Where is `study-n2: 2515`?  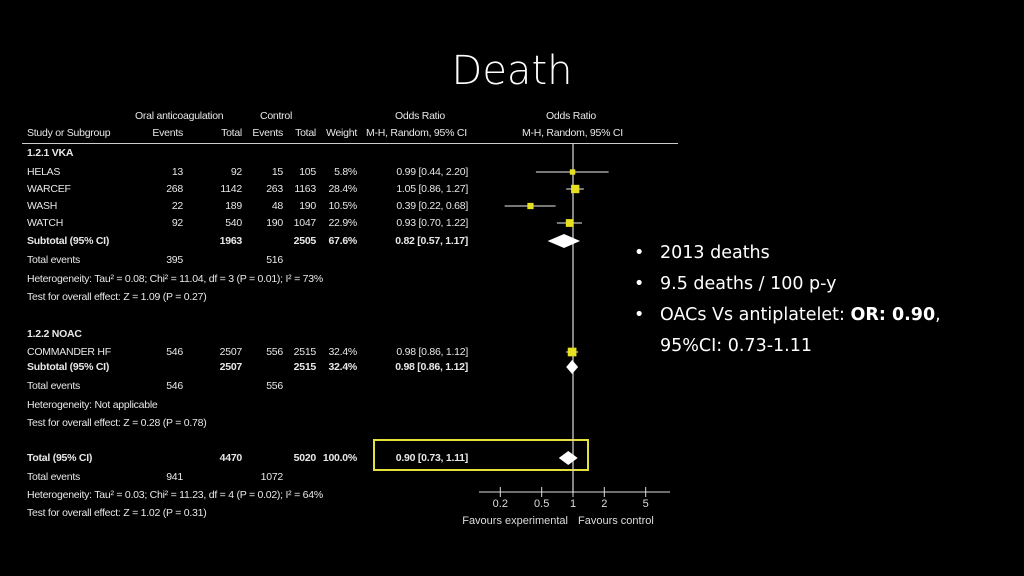 study-n2: 2515 is located at coordinates (305, 352).